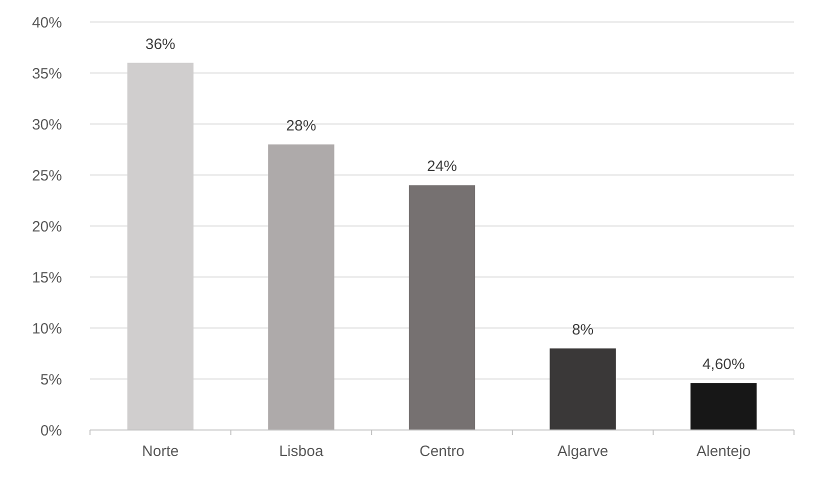  I want to click on x-tick-label: Lisboa, so click(301, 451).